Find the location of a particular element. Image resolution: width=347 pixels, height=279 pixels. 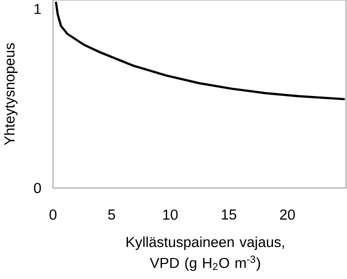

x-tick-label: 10 is located at coordinates (170, 215).